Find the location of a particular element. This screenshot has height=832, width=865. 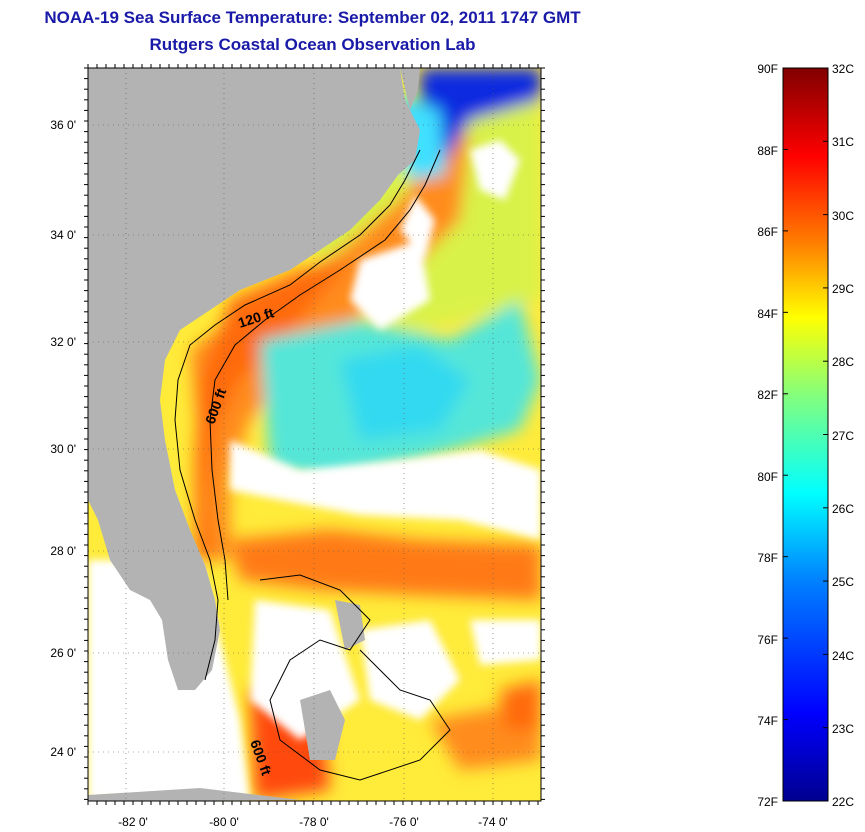

colorbar-c-label: 25C is located at coordinates (843, 582).